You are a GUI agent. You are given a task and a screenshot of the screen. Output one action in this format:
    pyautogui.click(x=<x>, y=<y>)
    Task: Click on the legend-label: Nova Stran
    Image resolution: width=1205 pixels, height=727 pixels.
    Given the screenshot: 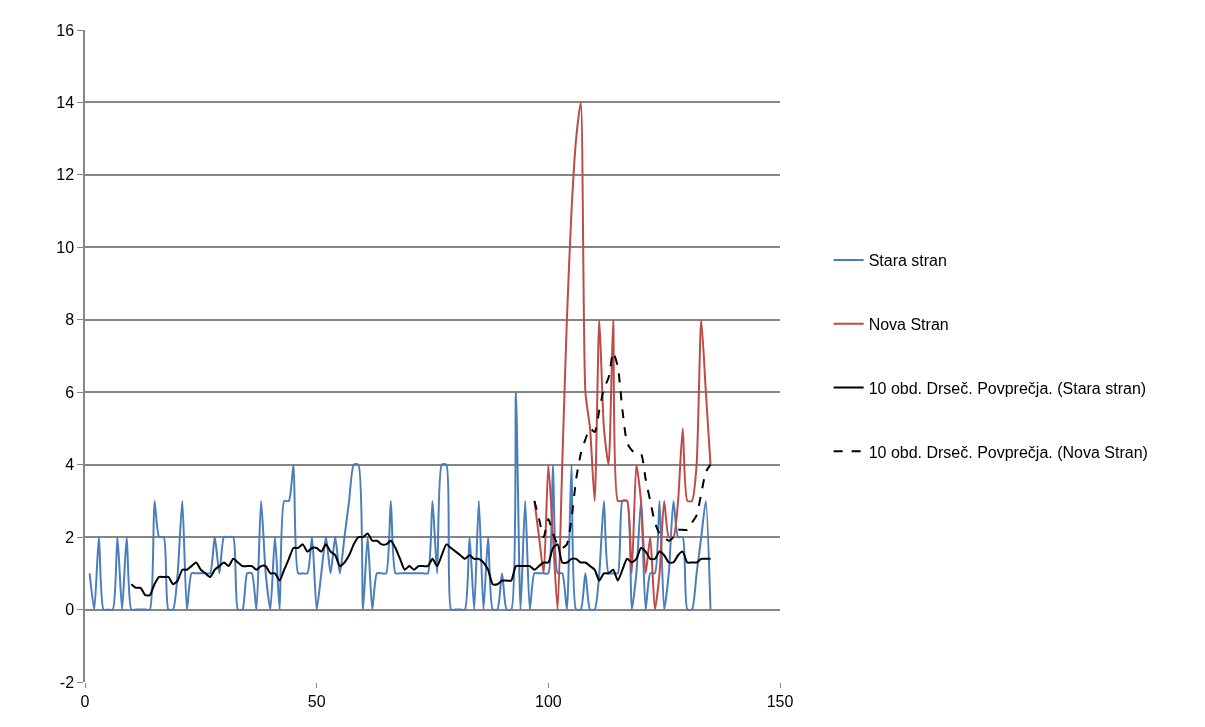 What is the action you would take?
    pyautogui.click(x=908, y=324)
    